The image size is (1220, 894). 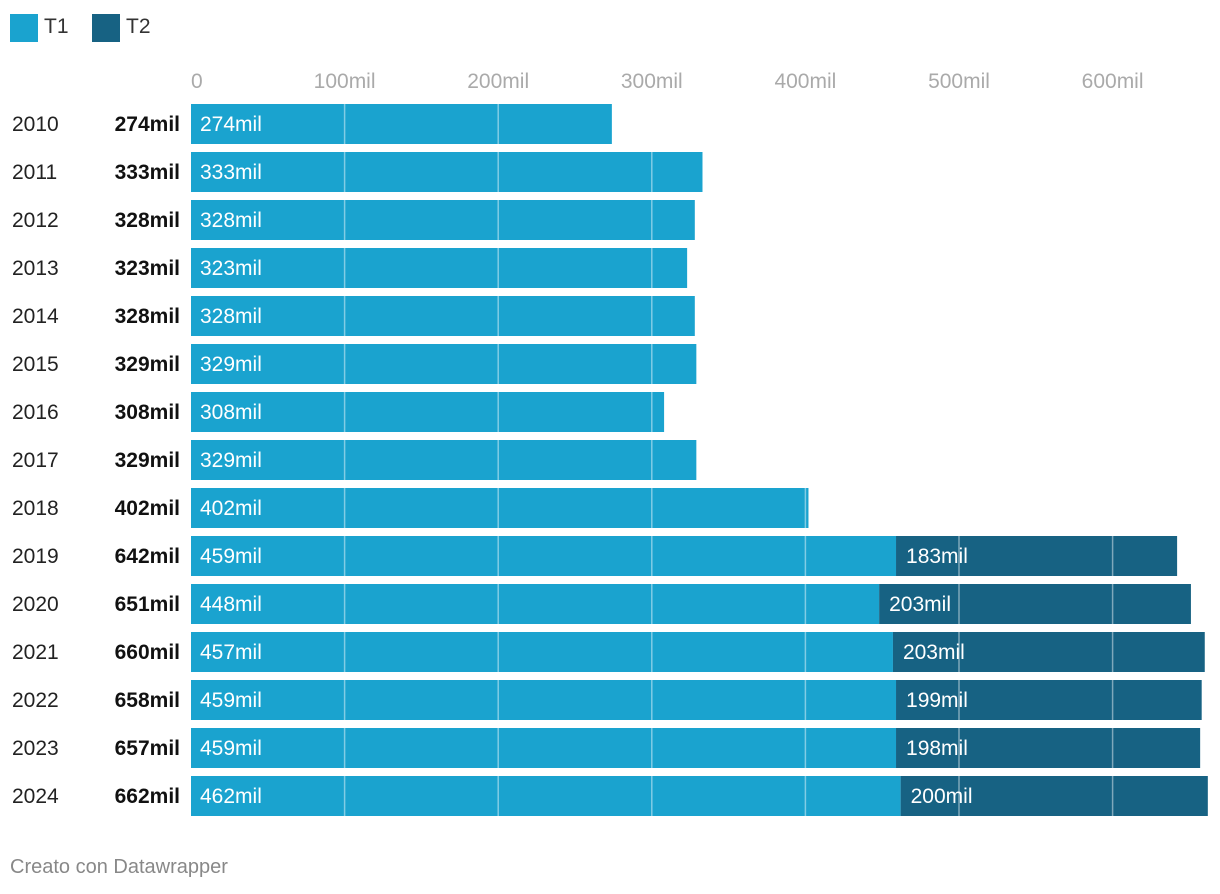 What do you see at coordinates (35, 508) in the screenshot?
I see `year-label: 2018` at bounding box center [35, 508].